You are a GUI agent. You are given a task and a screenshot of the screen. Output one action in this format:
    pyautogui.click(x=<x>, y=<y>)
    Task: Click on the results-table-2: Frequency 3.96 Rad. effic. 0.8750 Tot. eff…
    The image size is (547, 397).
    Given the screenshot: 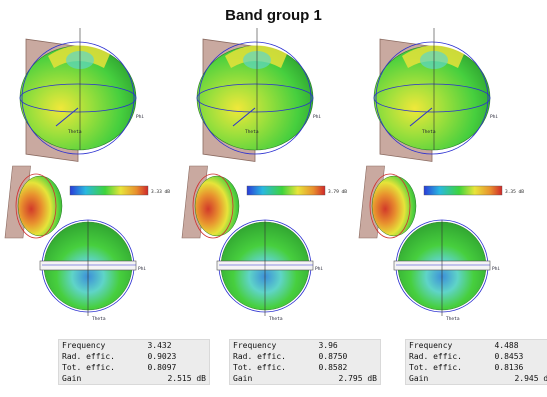 What is the action you would take?
    pyautogui.click(x=305, y=362)
    